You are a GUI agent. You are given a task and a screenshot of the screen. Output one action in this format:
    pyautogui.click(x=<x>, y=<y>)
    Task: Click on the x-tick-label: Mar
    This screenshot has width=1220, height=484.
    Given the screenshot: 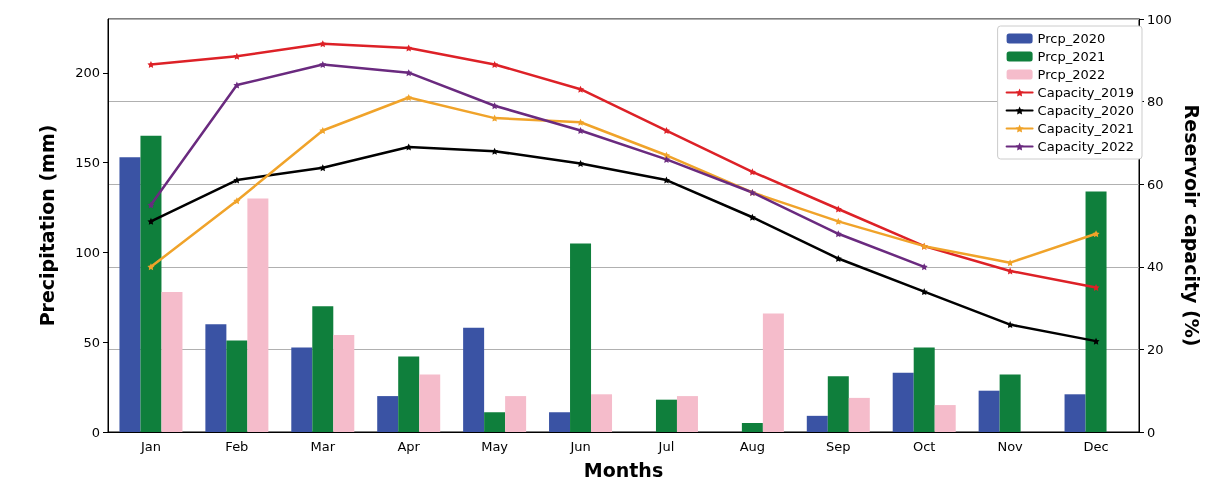 What is the action you would take?
    pyautogui.click(x=323, y=446)
    